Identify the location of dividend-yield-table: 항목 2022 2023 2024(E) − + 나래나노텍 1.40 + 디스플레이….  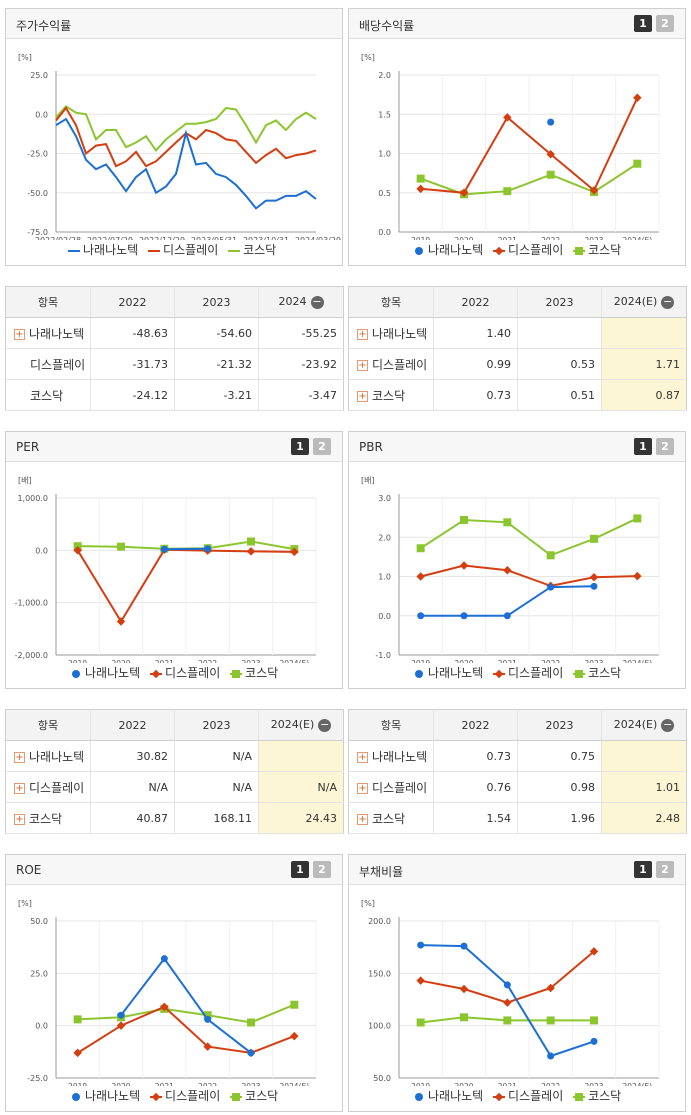
(517, 348).